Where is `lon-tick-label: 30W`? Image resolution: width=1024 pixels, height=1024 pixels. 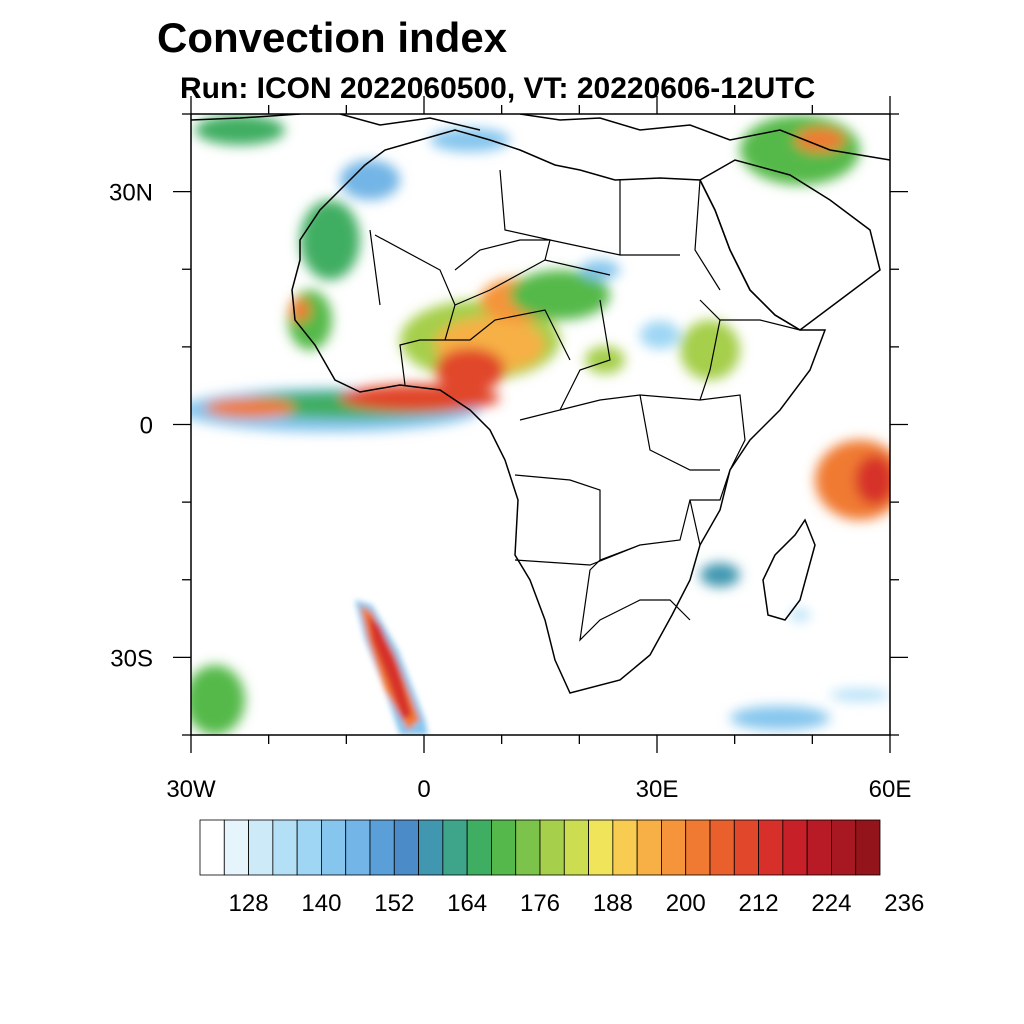 lon-tick-label: 30W is located at coordinates (191, 789).